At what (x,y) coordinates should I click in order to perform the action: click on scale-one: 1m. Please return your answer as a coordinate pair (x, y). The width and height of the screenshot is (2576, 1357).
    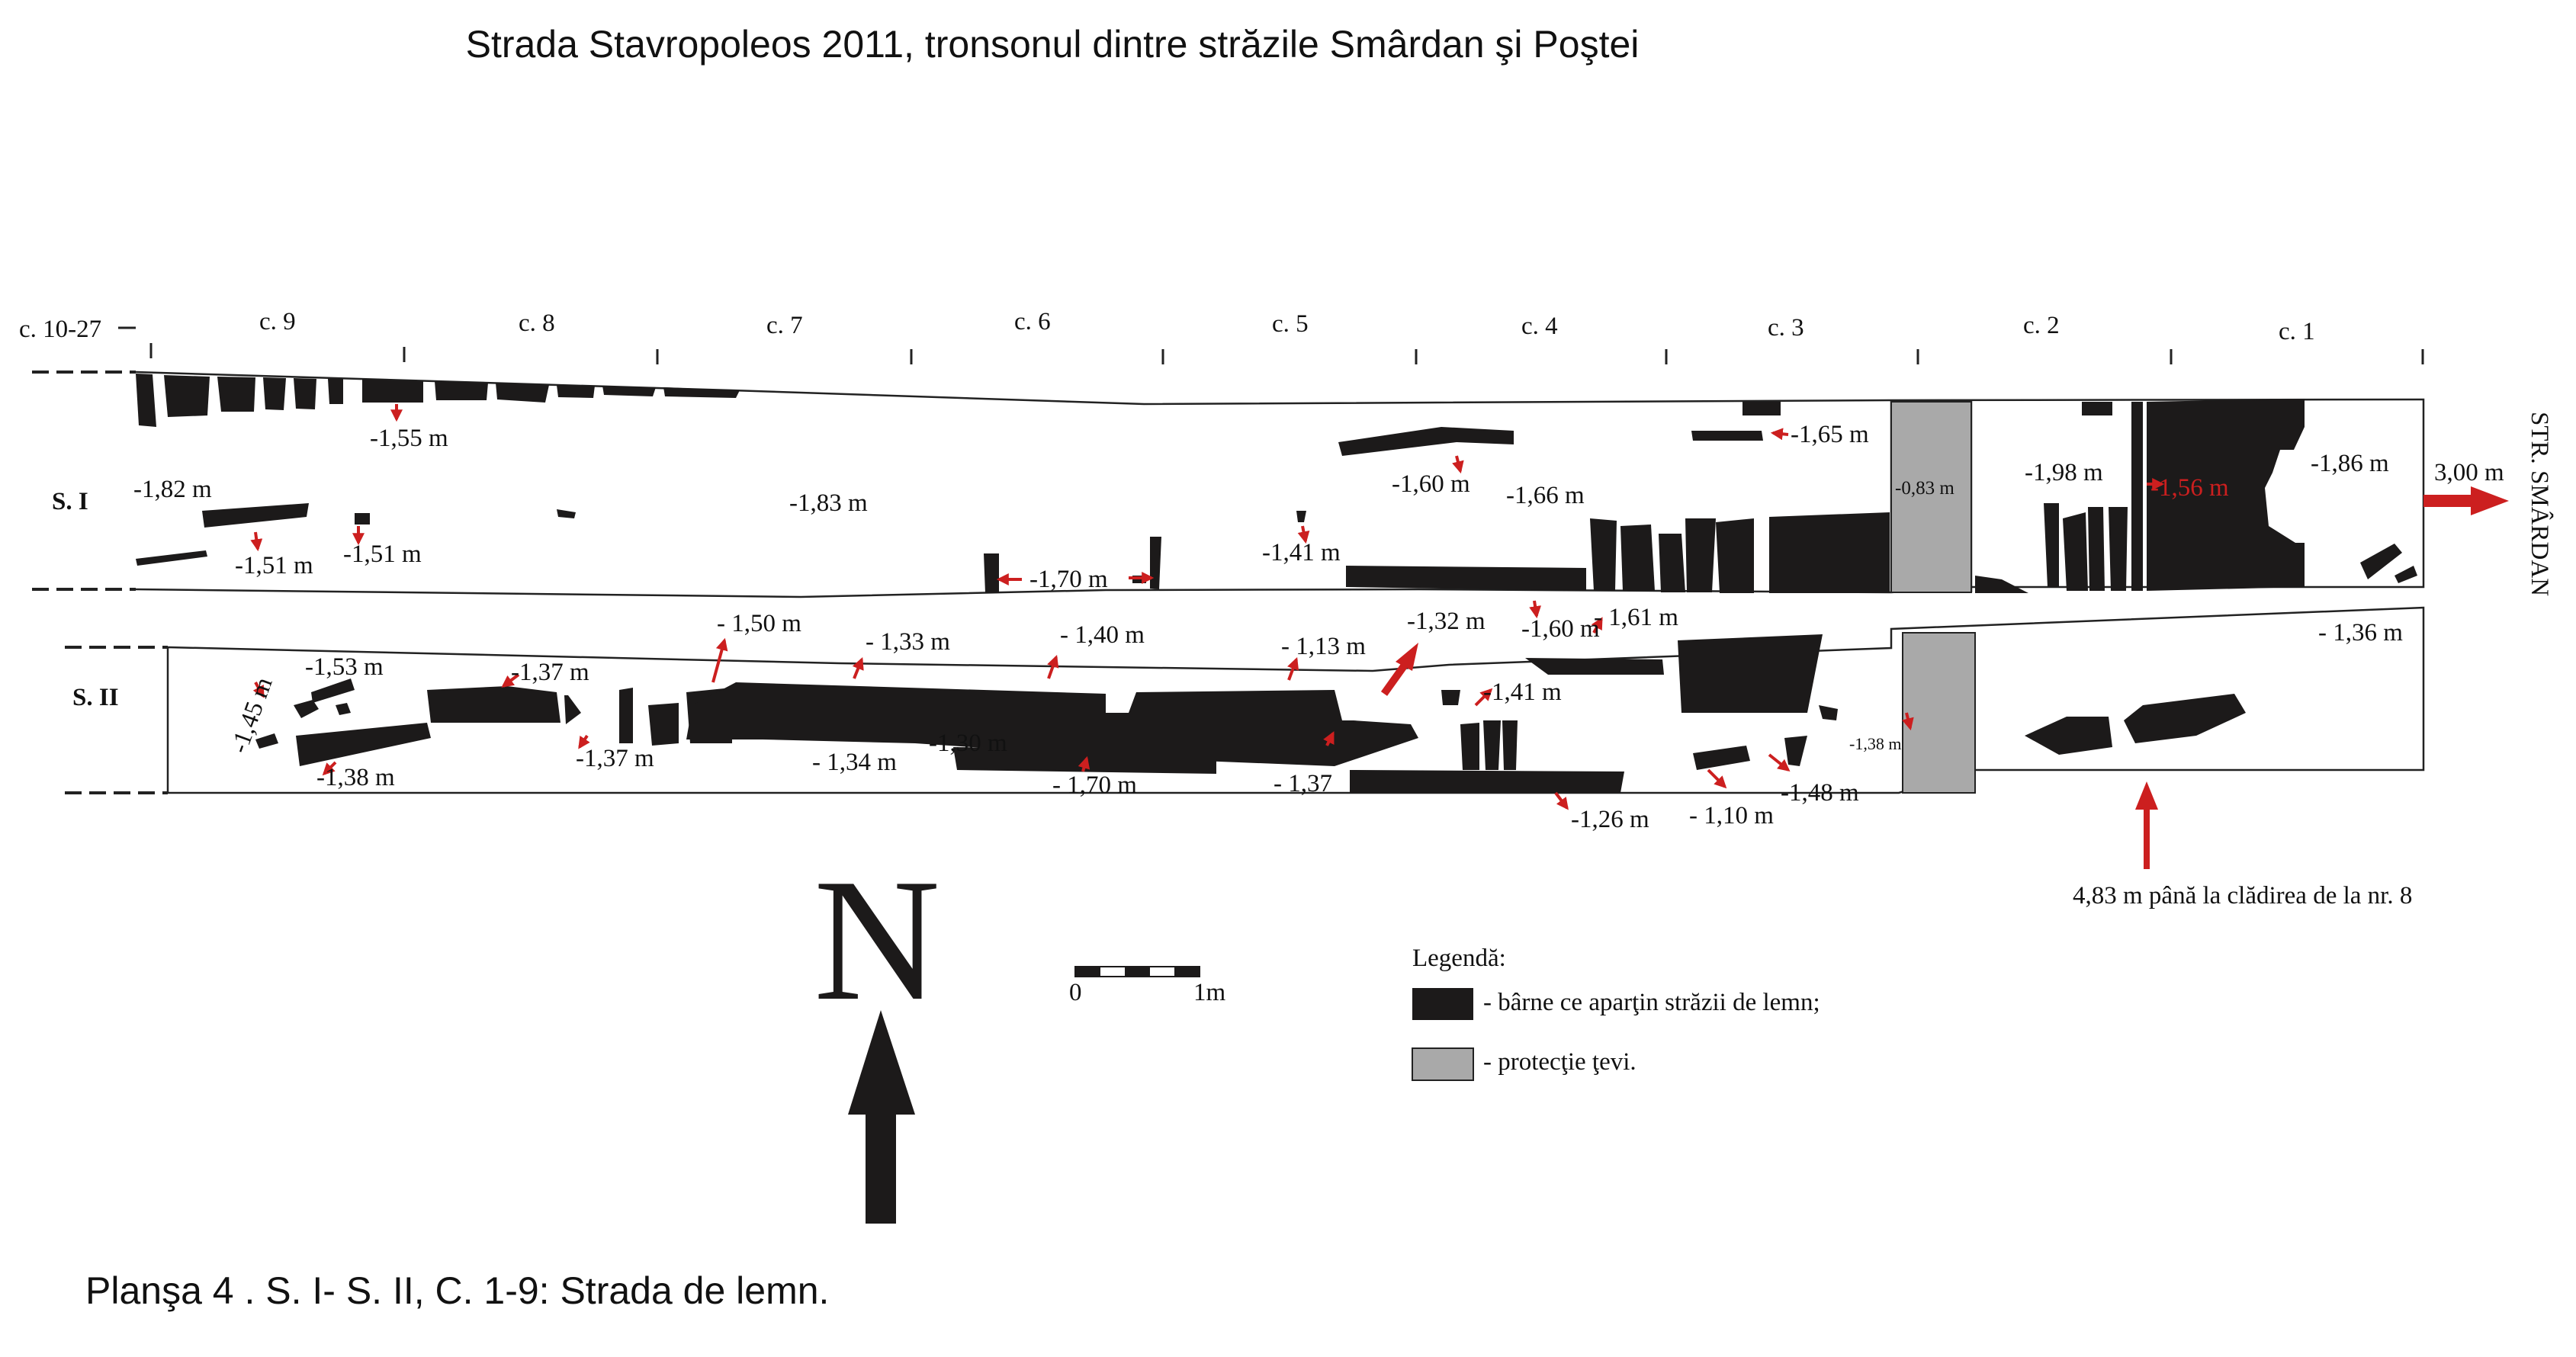
    Looking at the image, I should click on (1209, 992).